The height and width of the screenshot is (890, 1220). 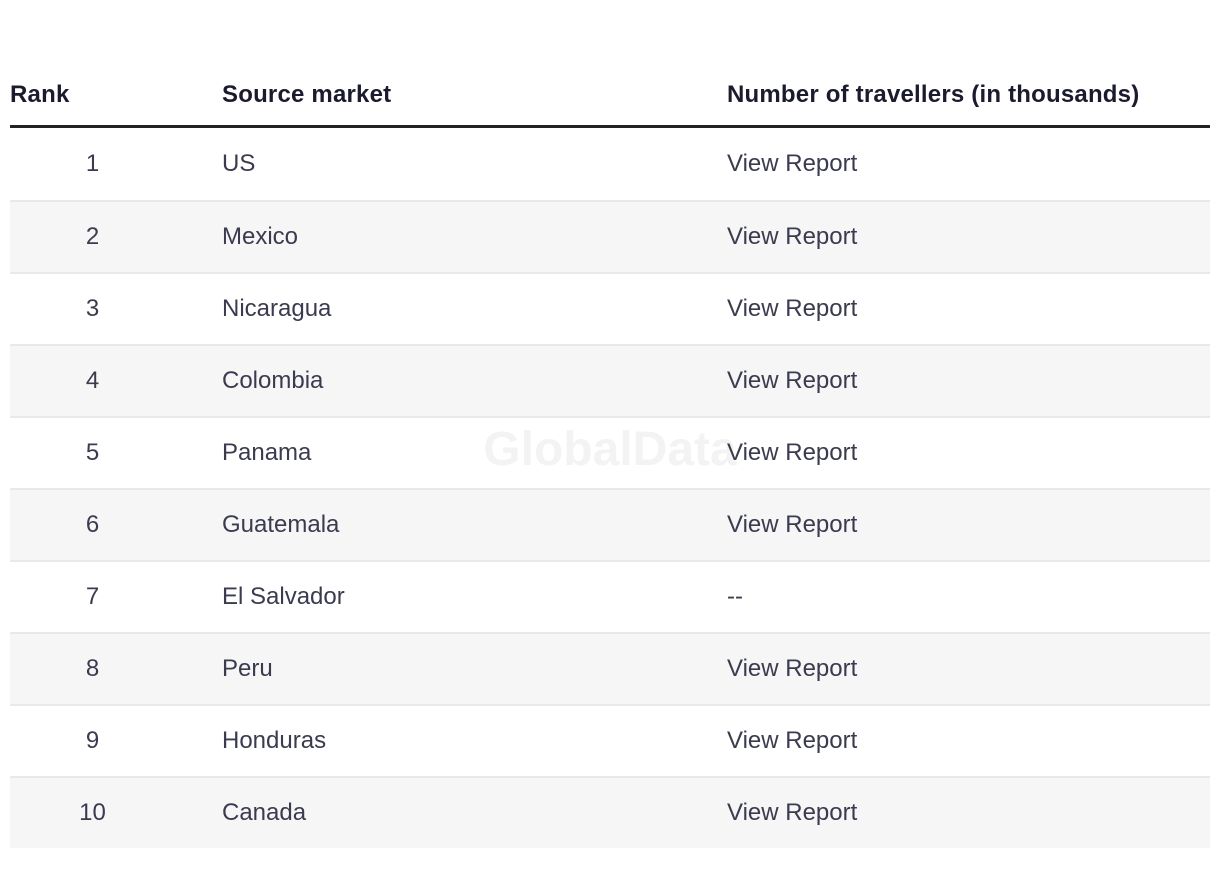 What do you see at coordinates (264, 812) in the screenshot?
I see `market-cell: Canada` at bounding box center [264, 812].